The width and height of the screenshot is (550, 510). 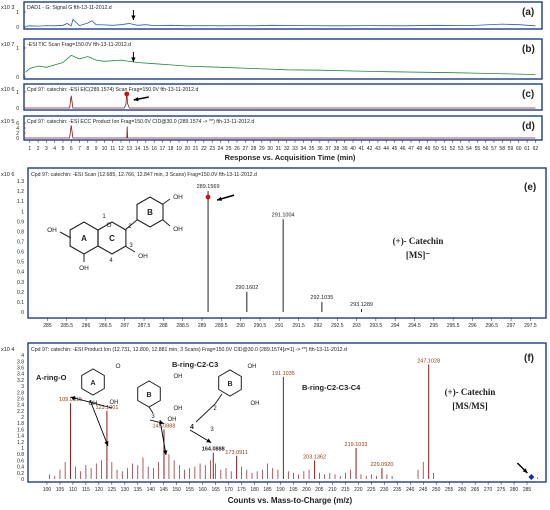 What do you see at coordinates (502, 149) in the screenshot?
I see `x-tick-label: 58` at bounding box center [502, 149].